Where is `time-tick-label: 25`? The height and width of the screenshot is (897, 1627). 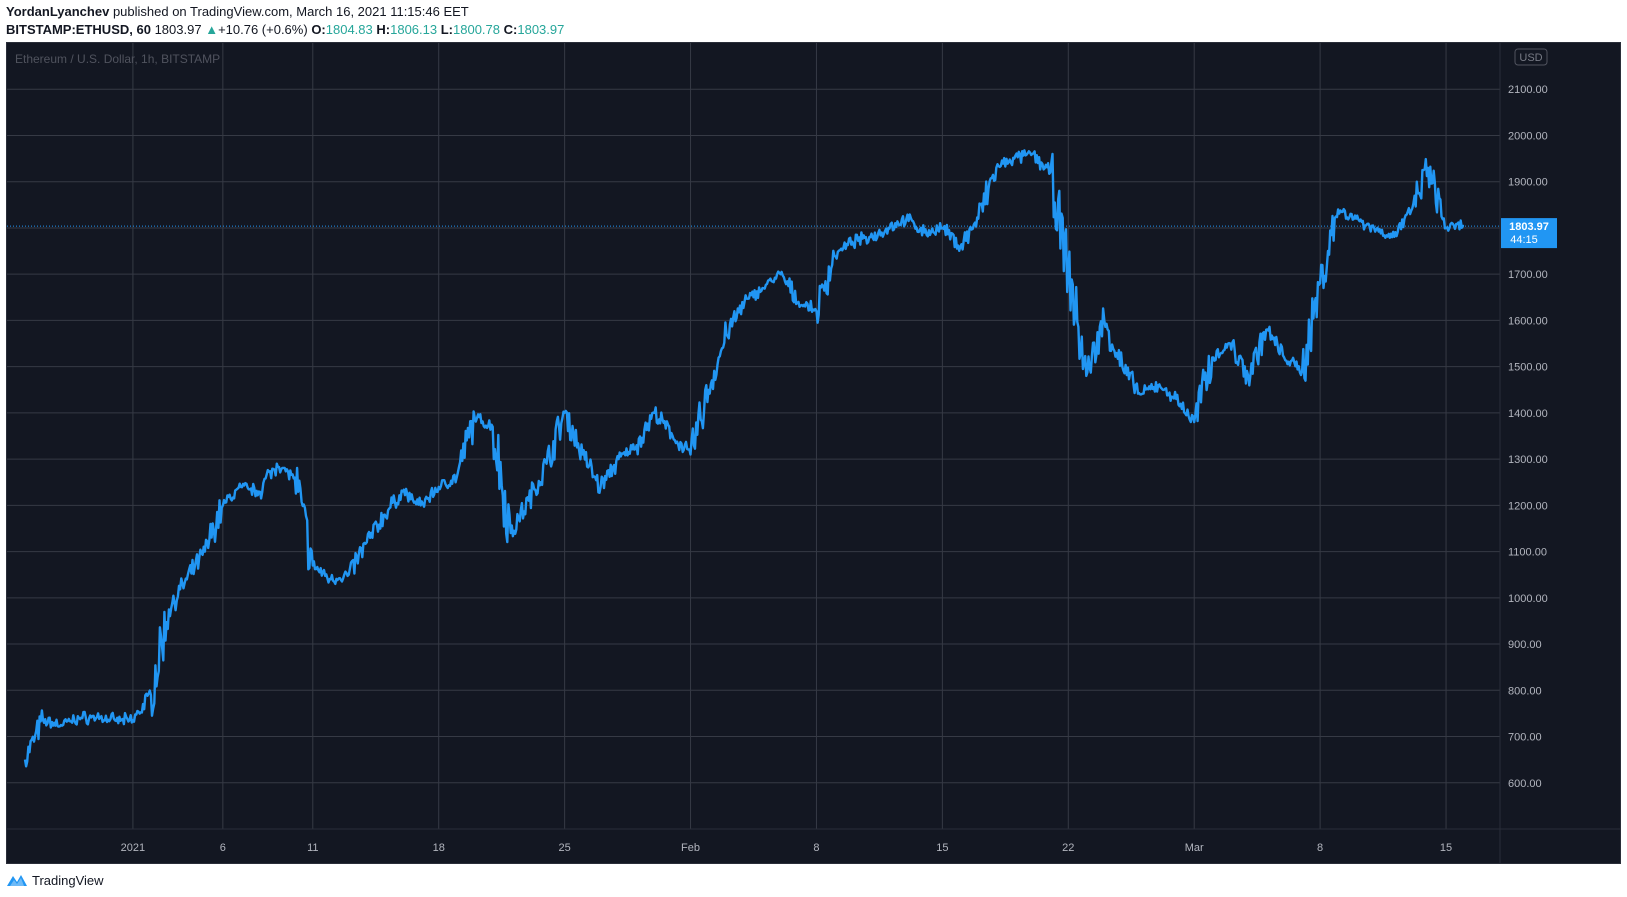
time-tick-label: 25 is located at coordinates (565, 848).